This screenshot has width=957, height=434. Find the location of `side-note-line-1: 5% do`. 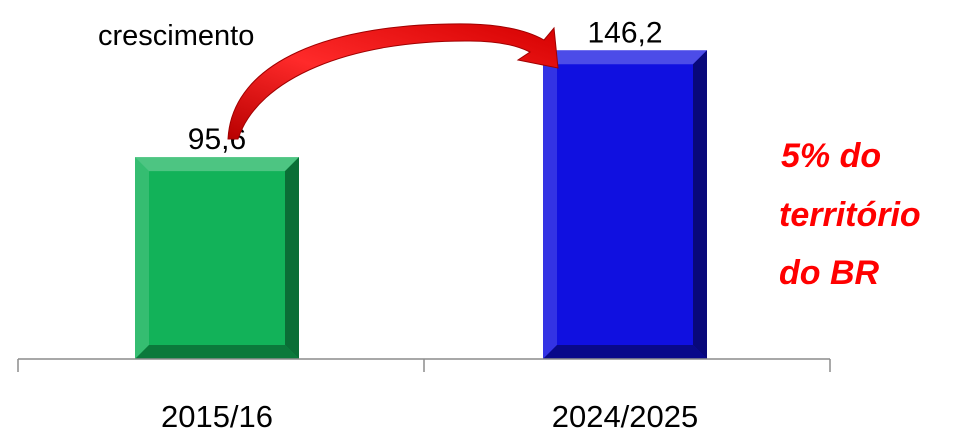

side-note-line-1: 5% do is located at coordinates (831, 156).